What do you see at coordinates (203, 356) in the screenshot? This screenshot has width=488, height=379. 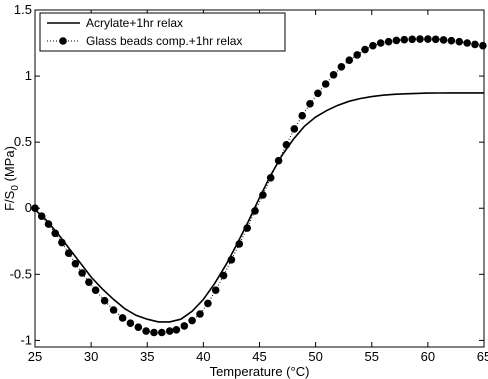 I see `x-tick-label: 40` at bounding box center [203, 356].